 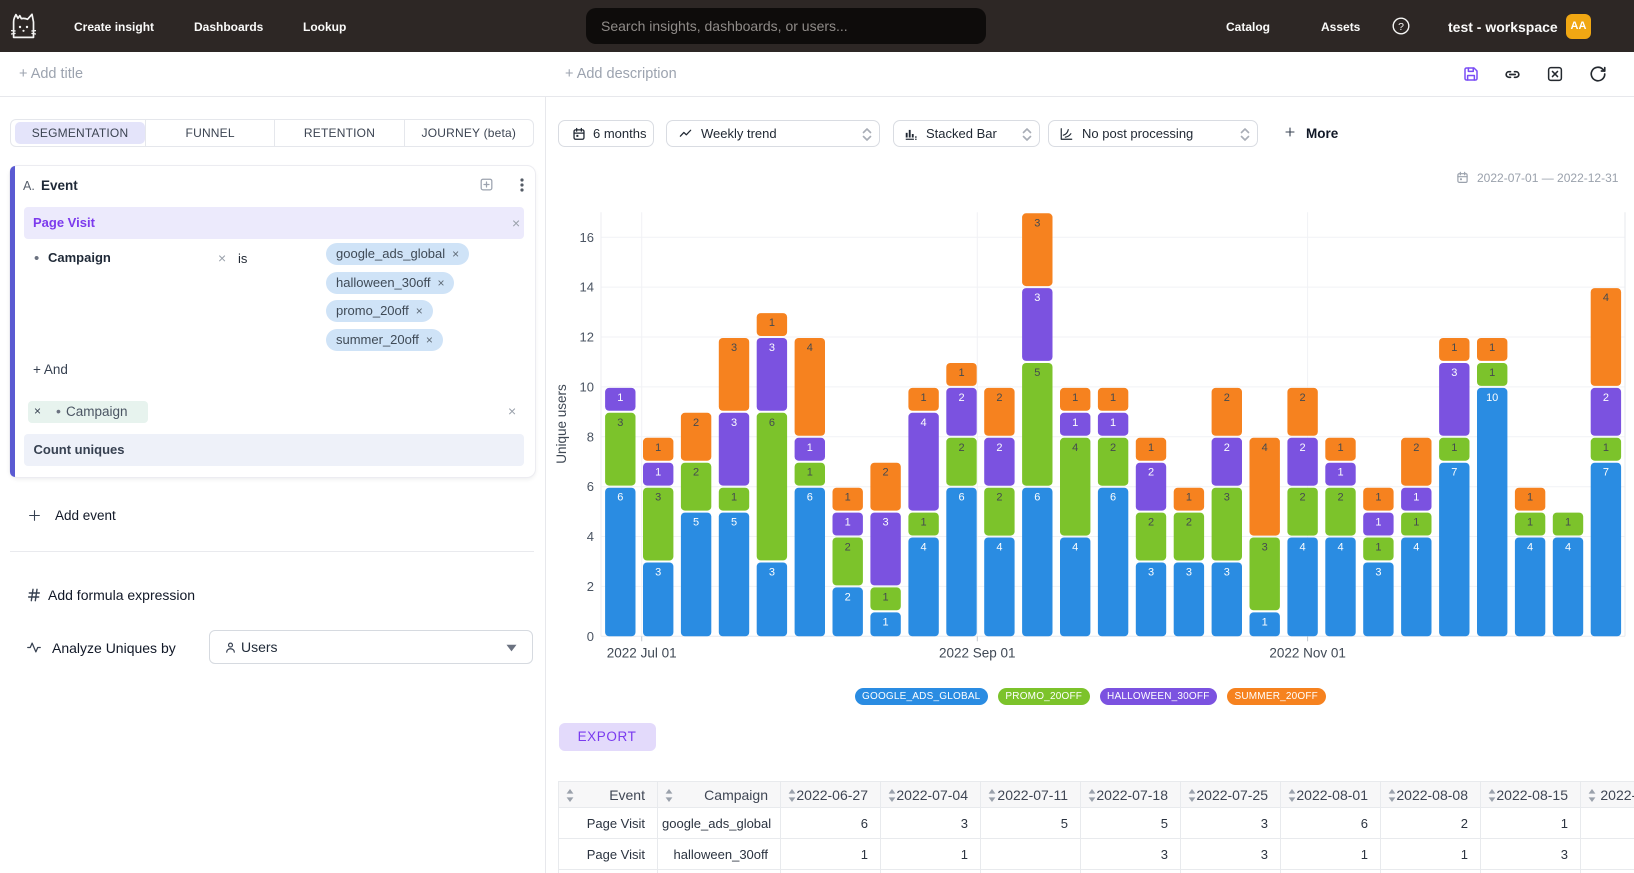 What do you see at coordinates (590, 636) in the screenshot?
I see `svg-text: 0` at bounding box center [590, 636].